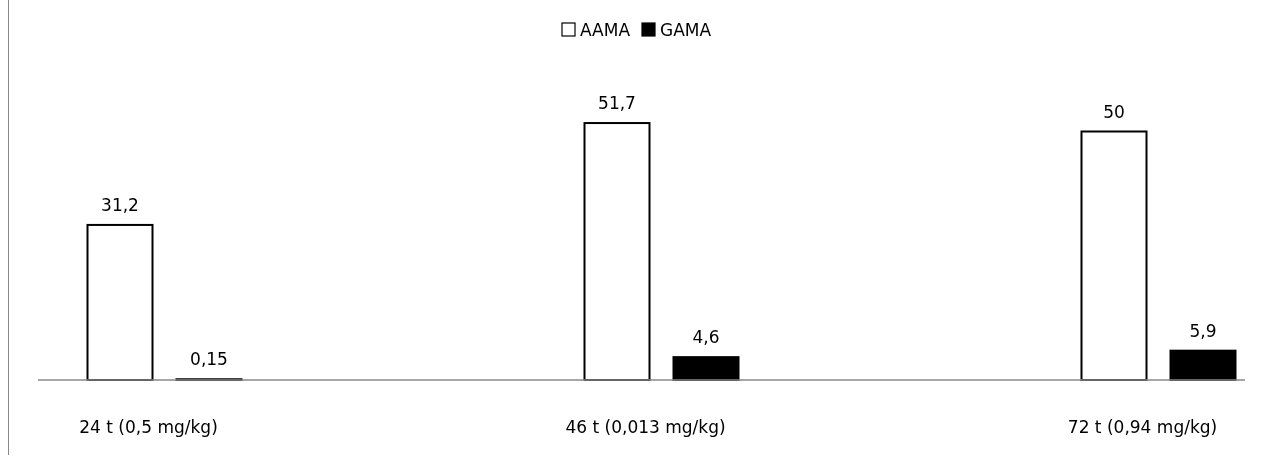 The width and height of the screenshot is (1284, 458). Describe the element at coordinates (209, 359) in the screenshot. I see `data-label: 0,15` at that location.